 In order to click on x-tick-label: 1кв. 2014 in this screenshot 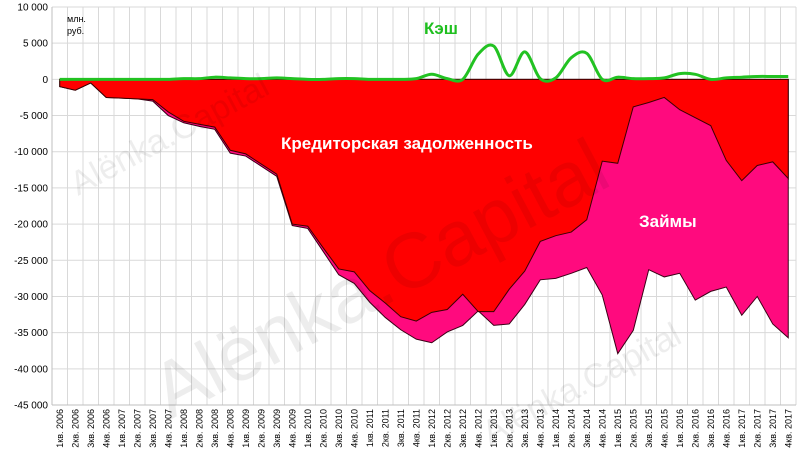, I will do `click(556, 428)`.